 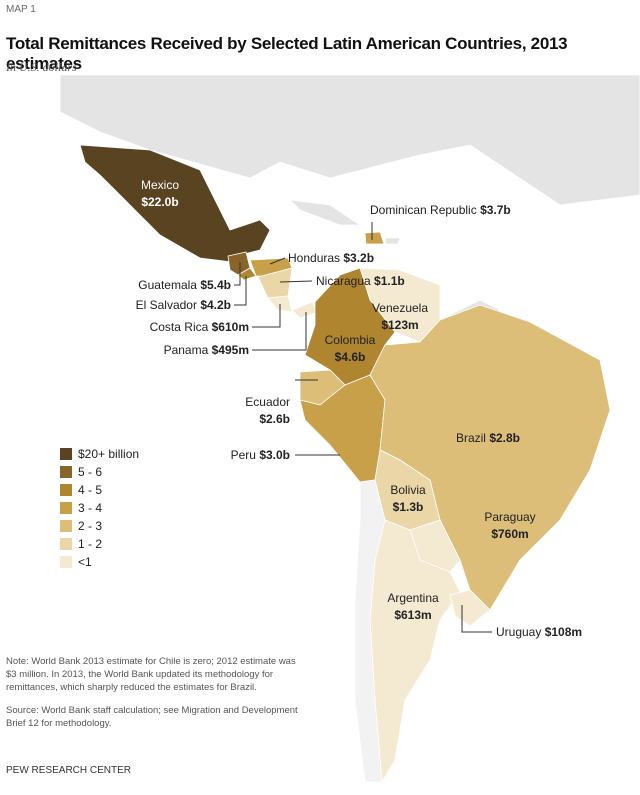 I want to click on country-label: Uruguay $108m, so click(x=539, y=632).